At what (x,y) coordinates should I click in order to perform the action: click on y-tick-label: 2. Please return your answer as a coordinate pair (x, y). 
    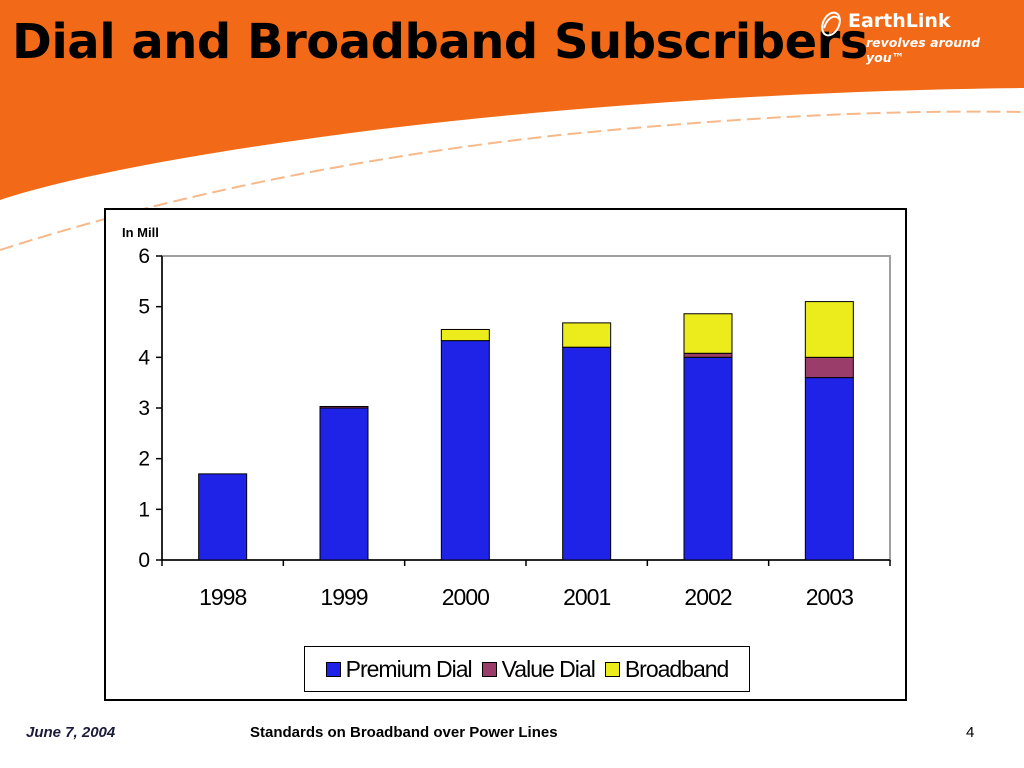
    Looking at the image, I should click on (144, 459).